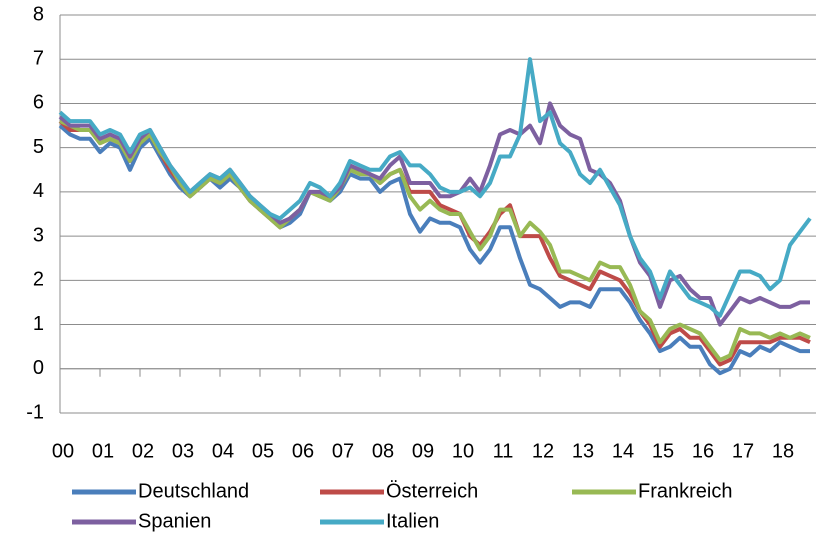 Image resolution: width=816 pixels, height=539 pixels. Describe the element at coordinates (38, 59) in the screenshot. I see `y-tick-label: 7` at that location.